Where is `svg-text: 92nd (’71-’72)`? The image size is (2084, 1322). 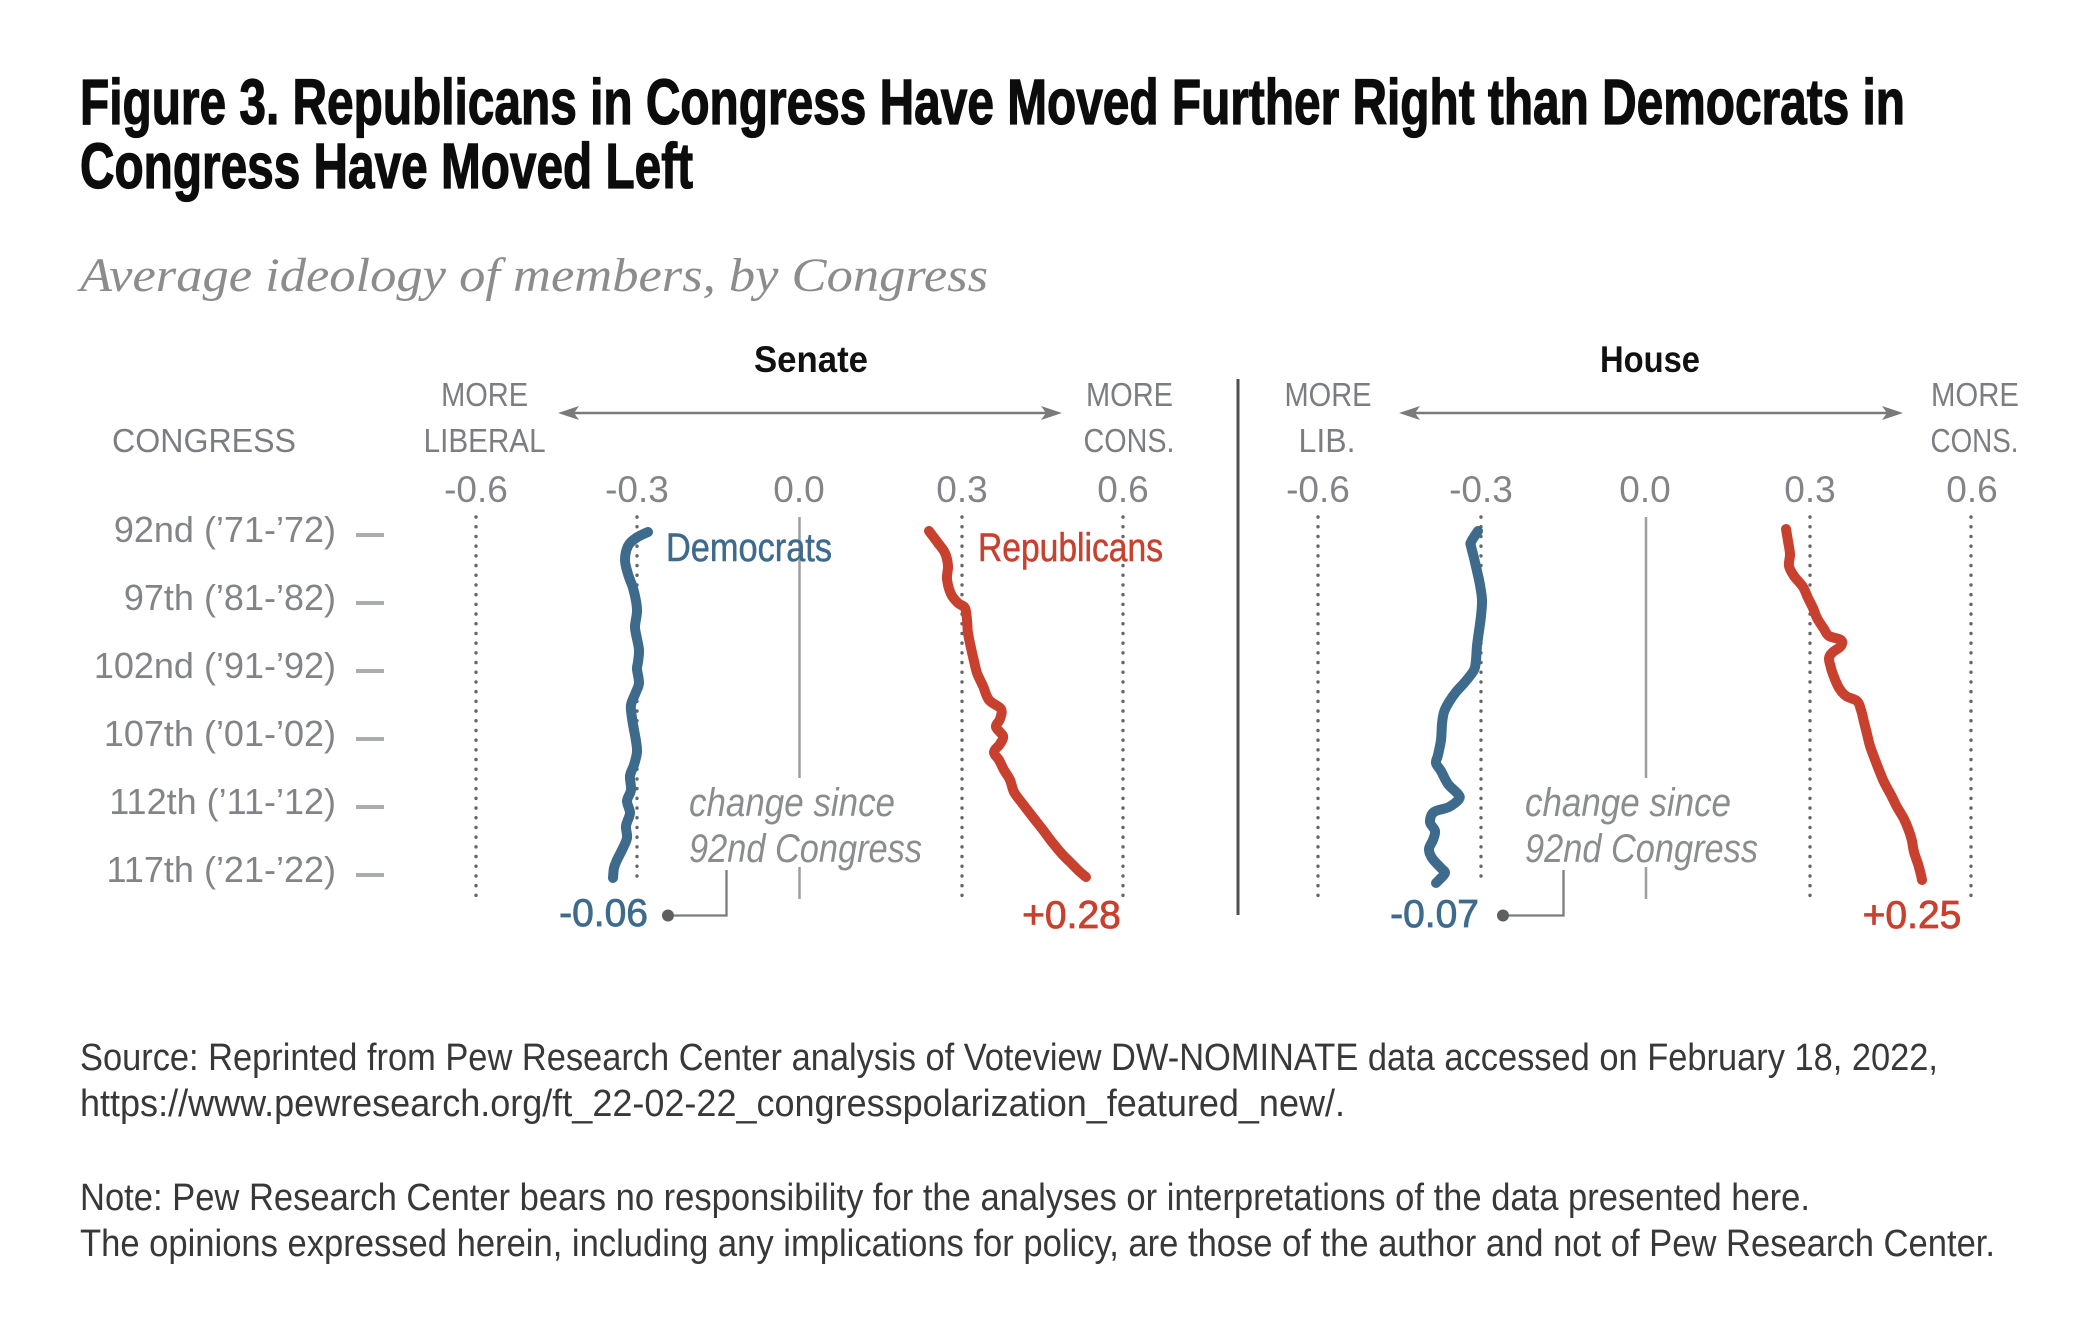
svg-text: 92nd (’71-’72) is located at coordinates (225, 529).